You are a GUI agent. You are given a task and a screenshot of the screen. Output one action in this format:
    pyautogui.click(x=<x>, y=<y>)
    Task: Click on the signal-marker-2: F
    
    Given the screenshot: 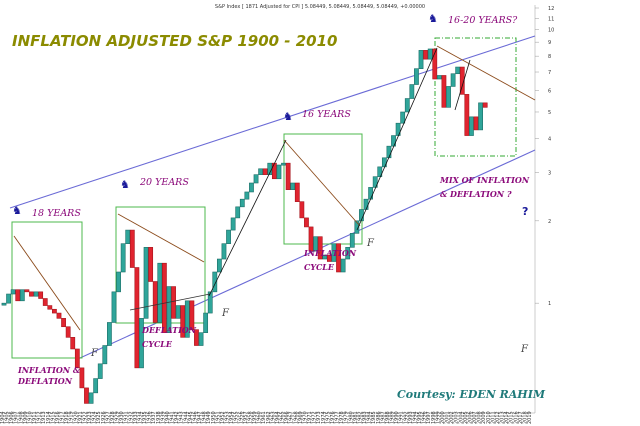 What is the action you would take?
    pyautogui.click(x=225, y=313)
    